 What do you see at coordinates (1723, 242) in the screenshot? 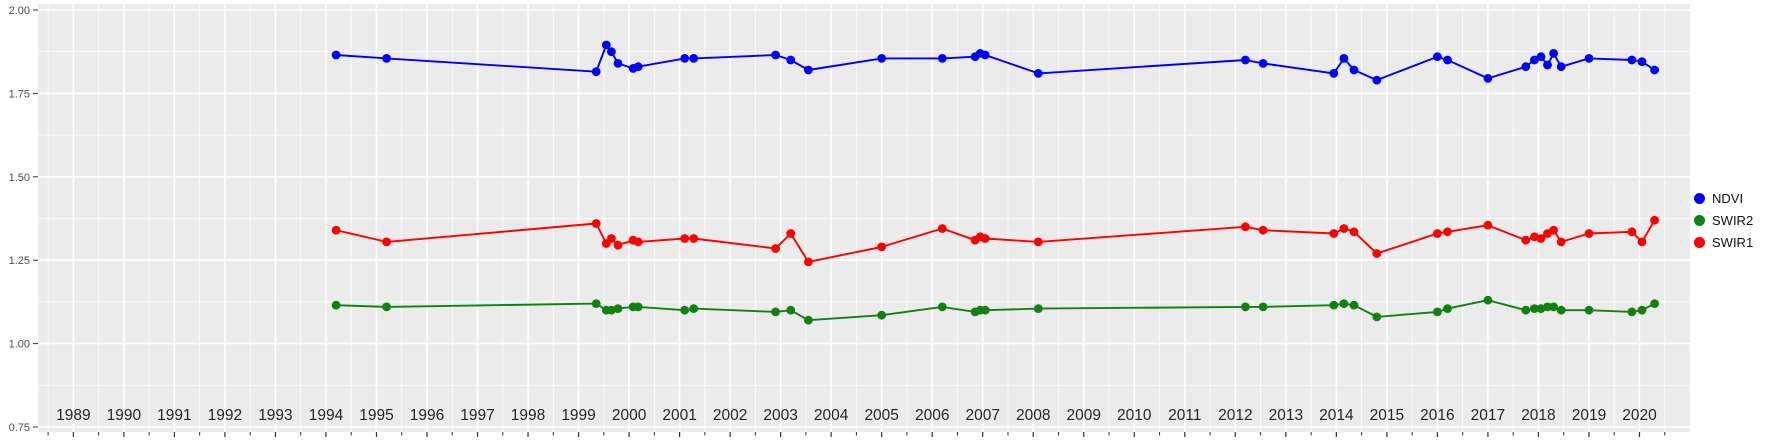
I see `legend-item-swir1: SWIR1` at bounding box center [1723, 242].